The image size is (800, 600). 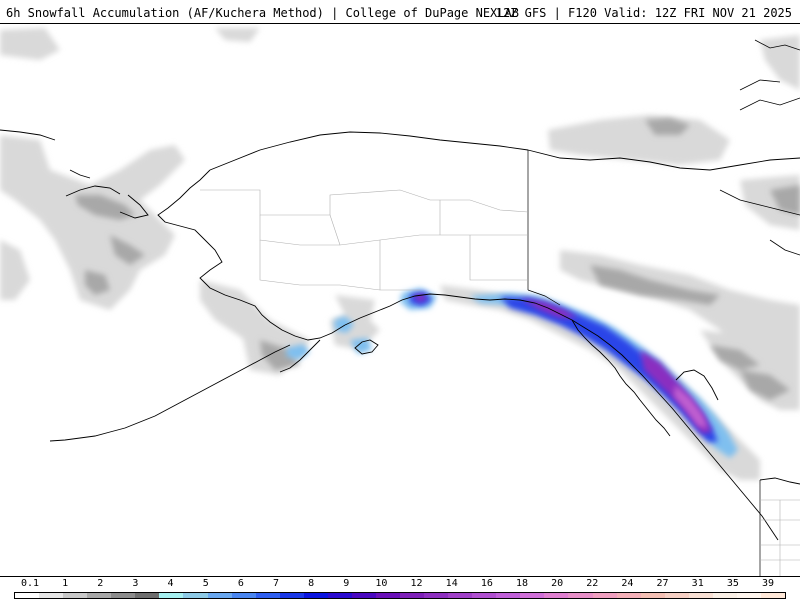 I want to click on colorbar-tick-label: 1, so click(x=65, y=583).